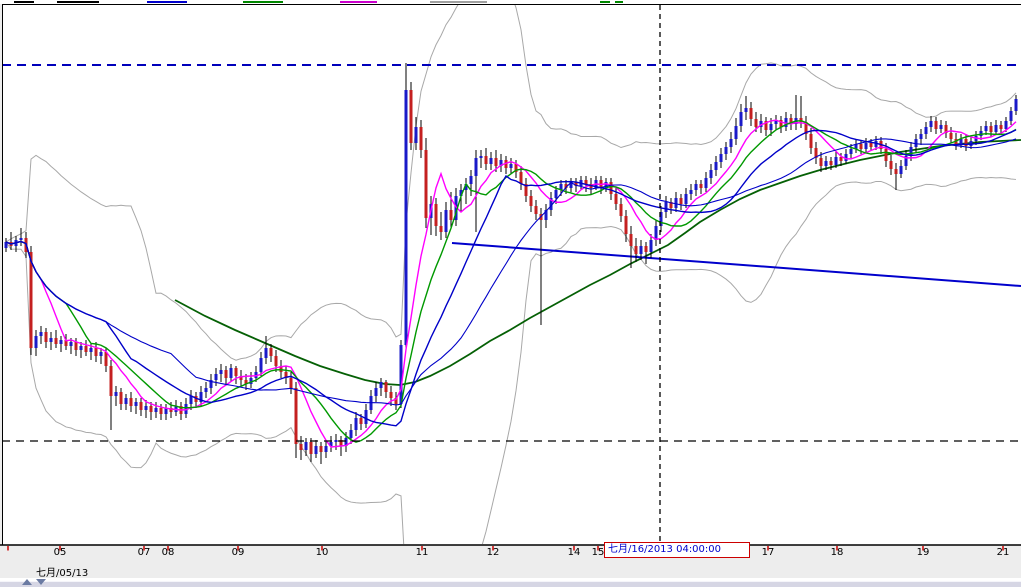 Image resolution: width=1021 pixels, height=587 pixels. What do you see at coordinates (923, 552) in the screenshot?
I see `axis-tick-label: 19` at bounding box center [923, 552].